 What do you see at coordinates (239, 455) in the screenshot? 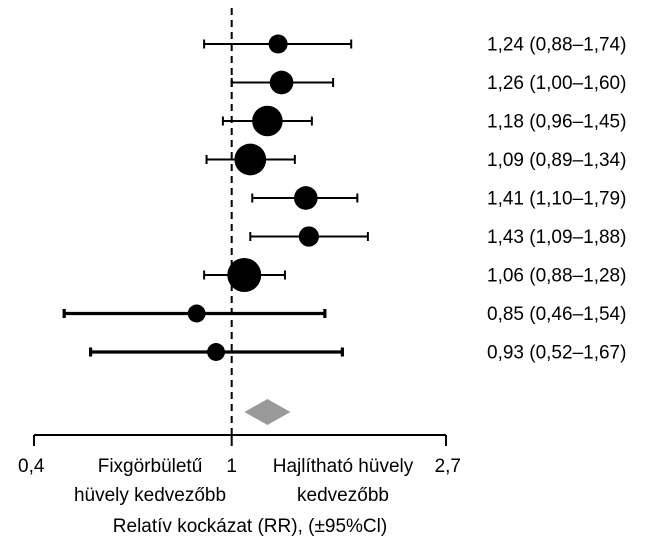
I see `x-axis: 0,4 1 2,7` at bounding box center [239, 455].